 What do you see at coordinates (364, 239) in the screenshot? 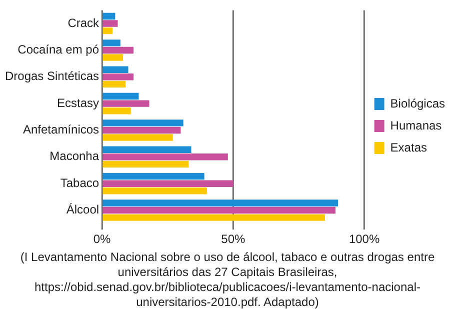
I see `x-tick-label: 100%` at bounding box center [364, 239].